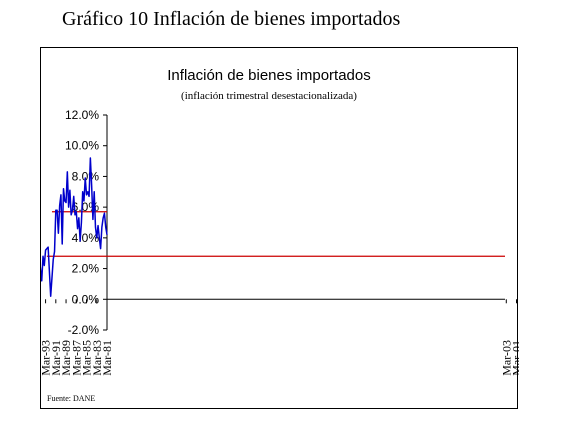 The image size is (564, 438). What do you see at coordinates (86, 238) in the screenshot?
I see `y-tick-label: 4.0%` at bounding box center [86, 238].